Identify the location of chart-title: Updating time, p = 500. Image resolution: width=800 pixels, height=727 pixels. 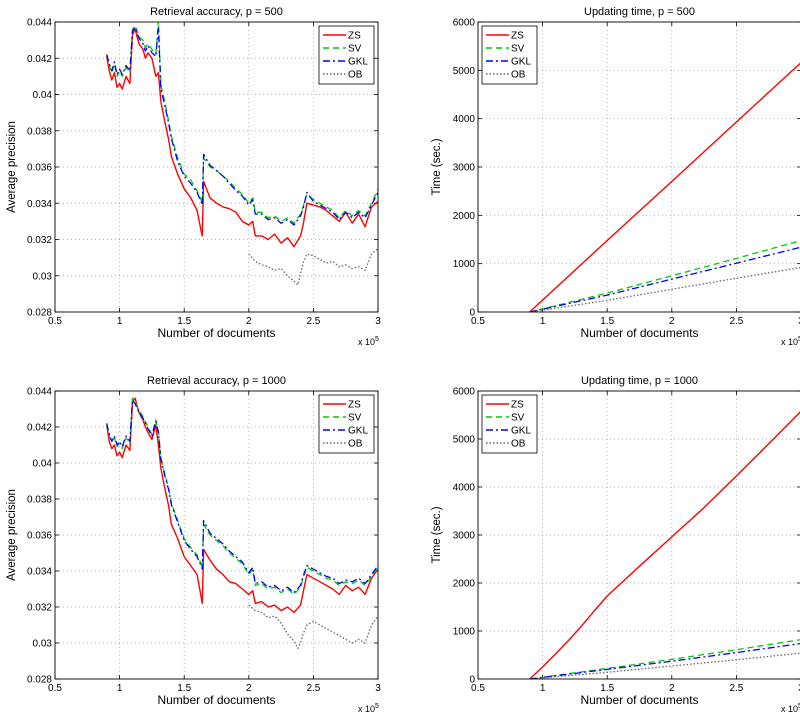
(639, 12).